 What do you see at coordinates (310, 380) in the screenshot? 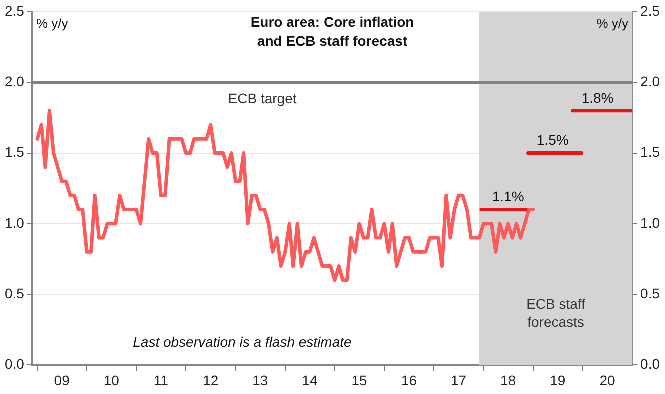
I see `x-tick-label: 14` at bounding box center [310, 380].